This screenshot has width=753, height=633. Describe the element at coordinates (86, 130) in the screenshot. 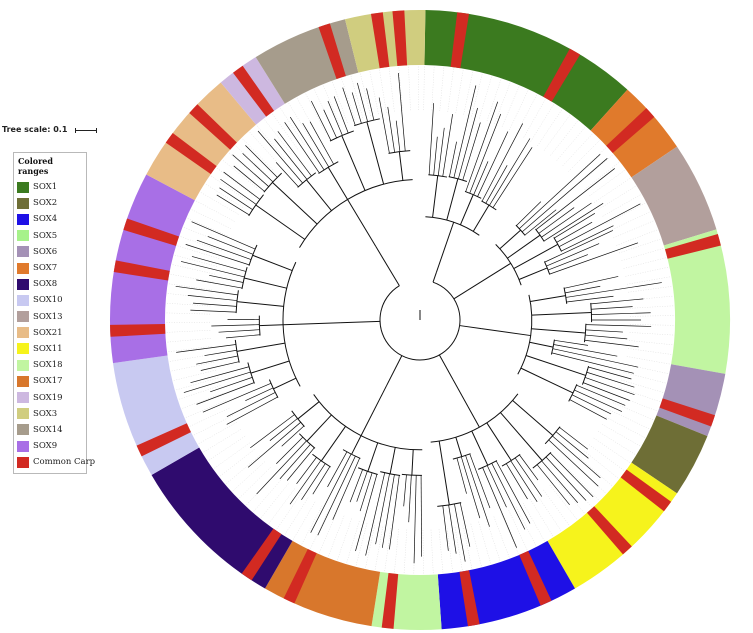

I see `tree-scale-bar` at that location.